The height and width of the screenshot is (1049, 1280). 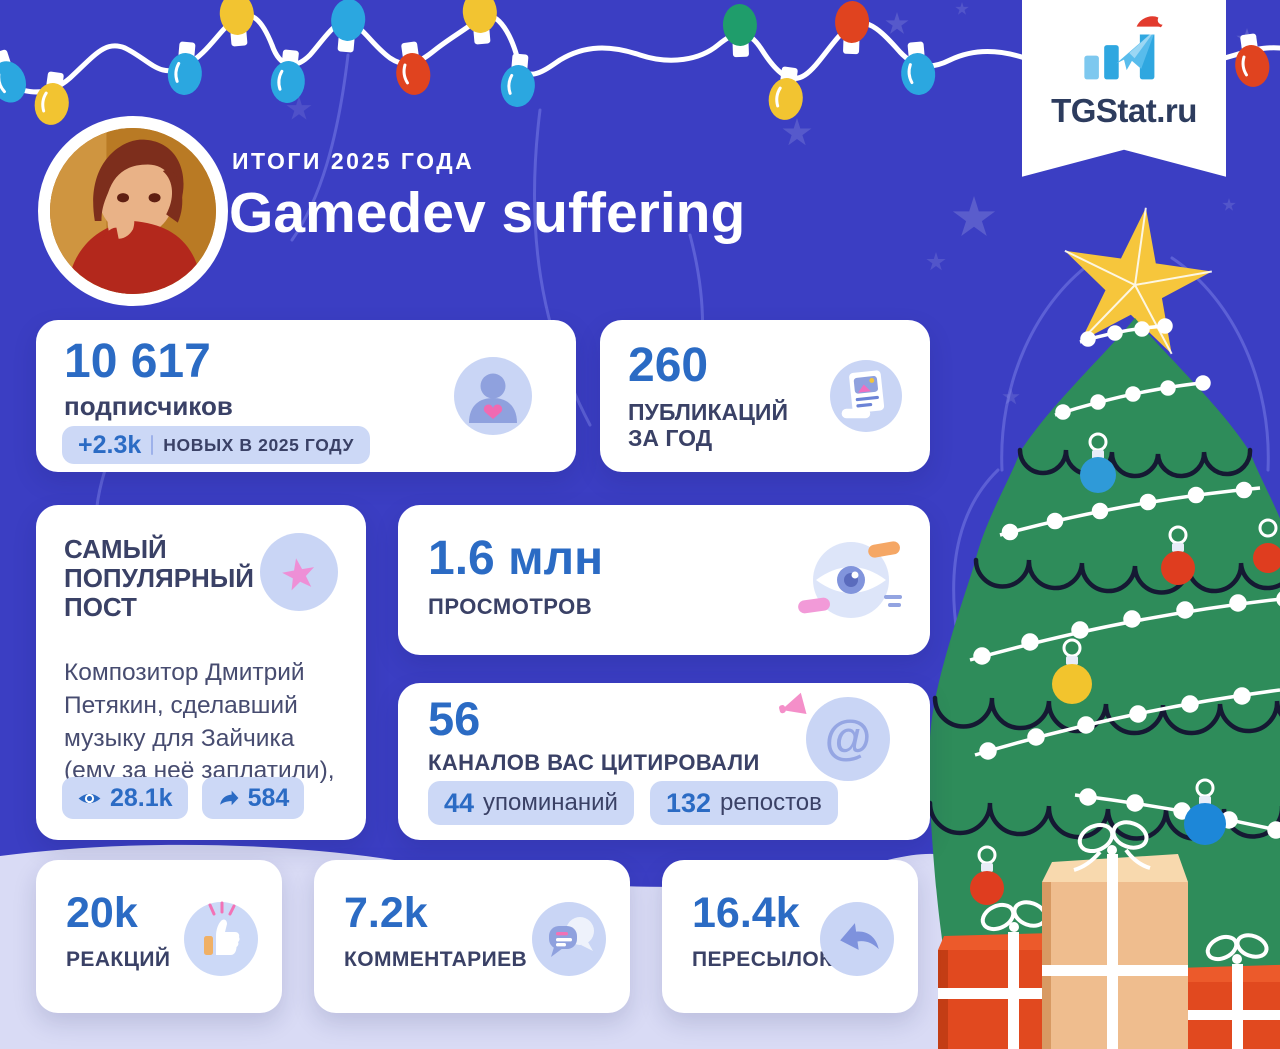 What do you see at coordinates (594, 762) in the screenshot?
I see `citations-label: КАНАЛОВ ВАС ЦИТИРОВАЛИ` at bounding box center [594, 762].